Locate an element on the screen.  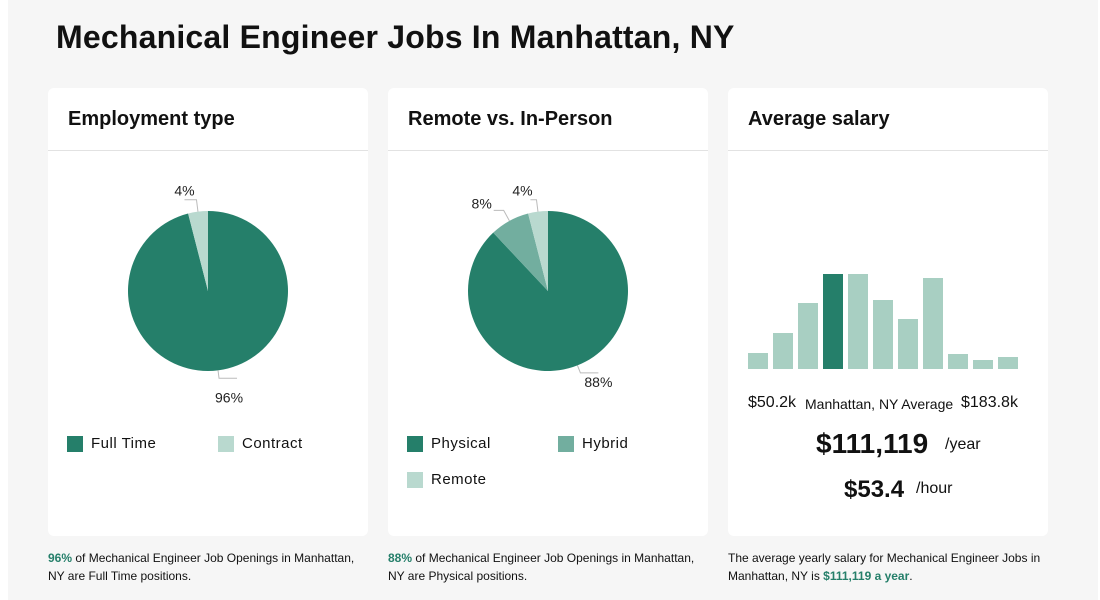
salary-hourly-value: $53.4 is located at coordinates (874, 489).